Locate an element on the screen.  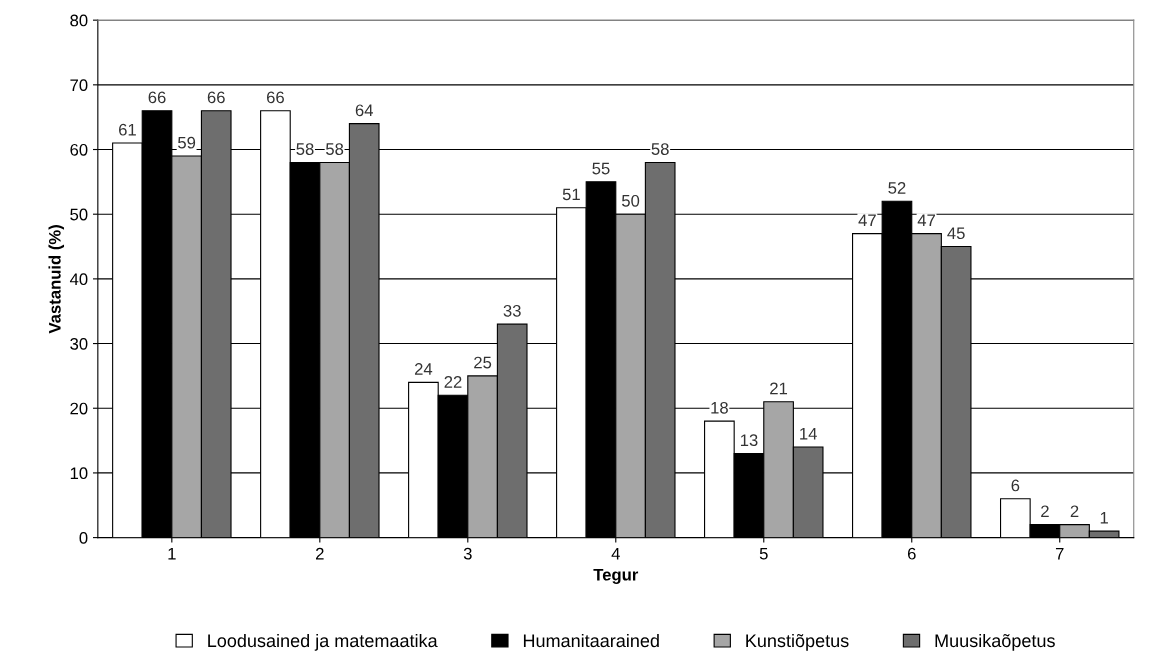
x-tick-label: 2 is located at coordinates (320, 553).